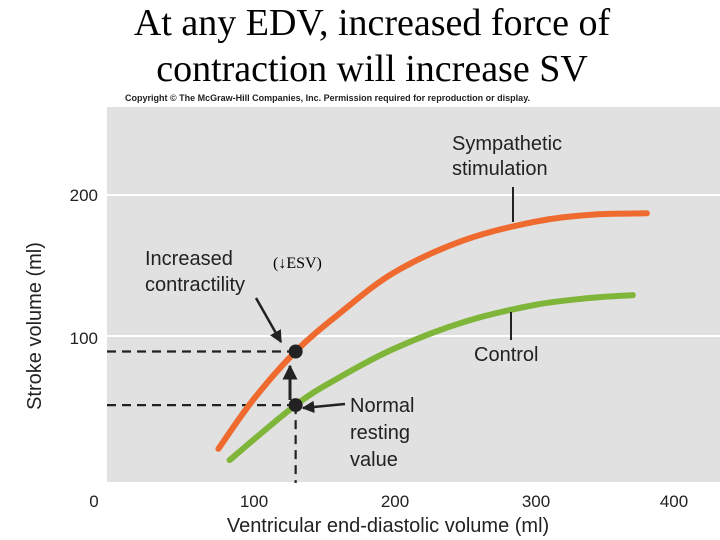 The image size is (720, 540). What do you see at coordinates (35, 326) in the screenshot?
I see `y-axis-title: Stroke volume (ml)` at bounding box center [35, 326].